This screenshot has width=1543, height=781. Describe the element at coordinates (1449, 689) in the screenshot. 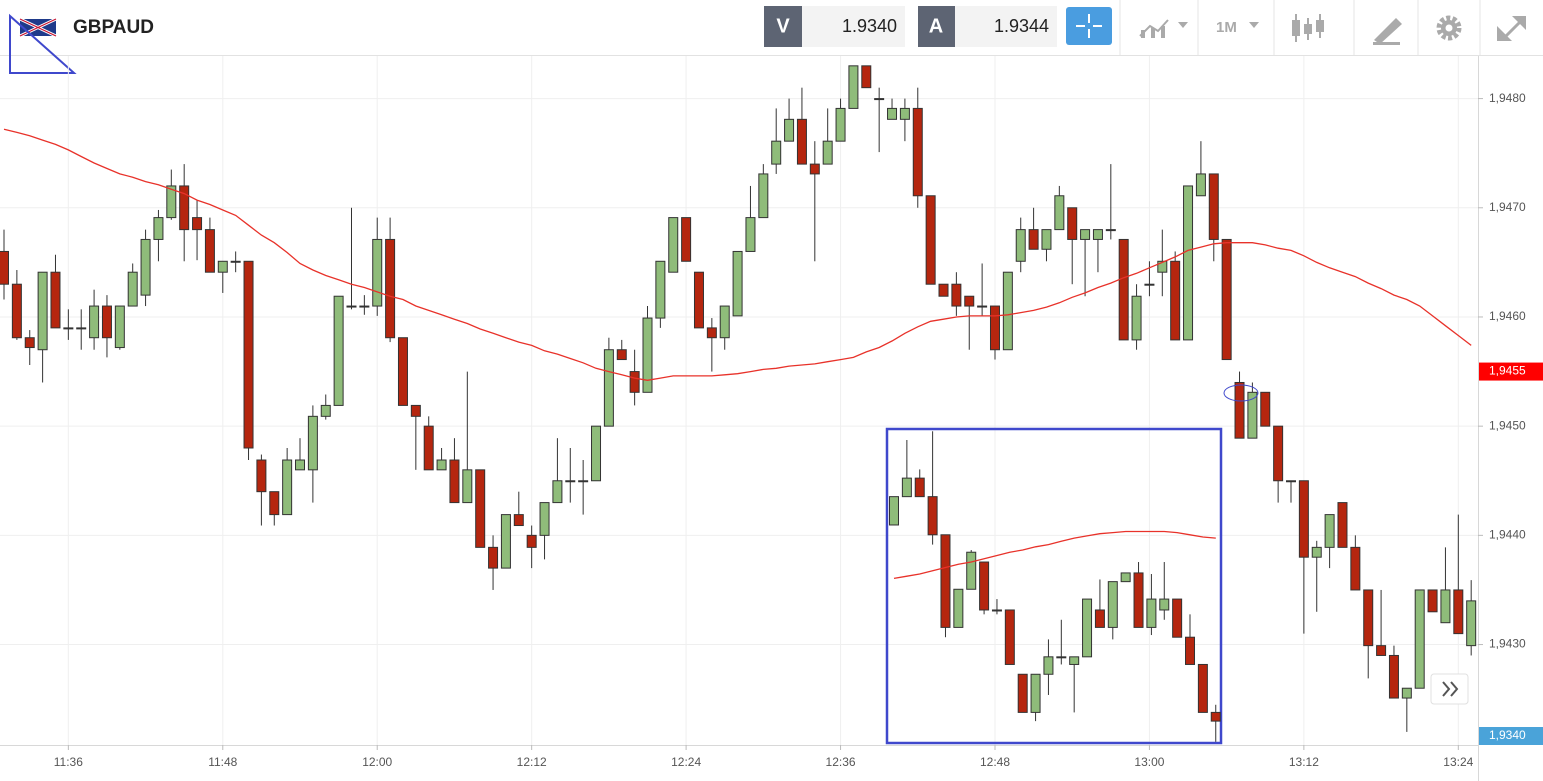

I see `scroll-right-button` at that location.